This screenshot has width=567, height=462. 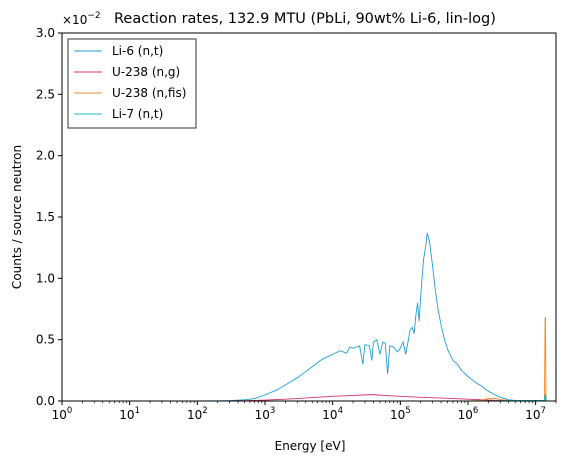 I want to click on legend-label-3: Li-7 (n,t), so click(x=137, y=114).